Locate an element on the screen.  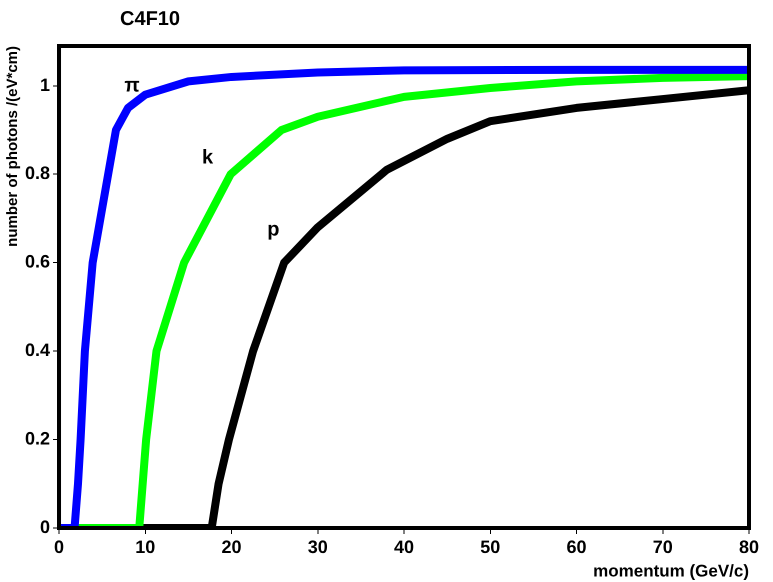
x-tick-label: 50 is located at coordinates (490, 546).